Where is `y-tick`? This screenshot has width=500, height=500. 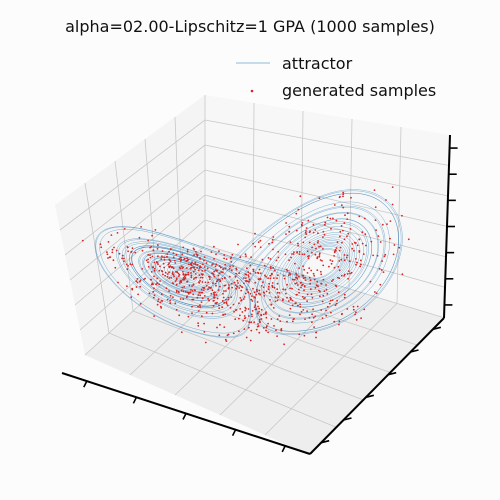
y-tick is located at coordinates (437, 328).